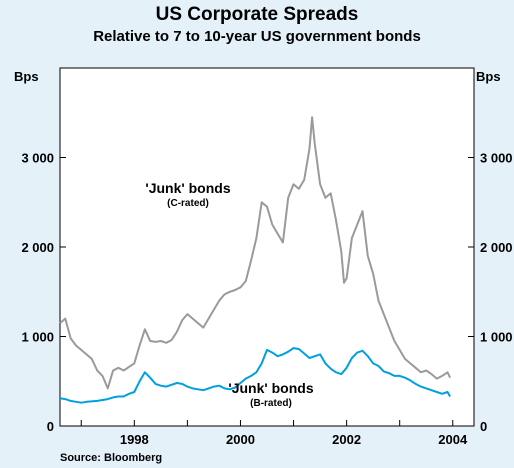 The width and height of the screenshot is (514, 468). Describe the element at coordinates (483, 426) in the screenshot. I see `y-tick-label-right: 0` at that location.